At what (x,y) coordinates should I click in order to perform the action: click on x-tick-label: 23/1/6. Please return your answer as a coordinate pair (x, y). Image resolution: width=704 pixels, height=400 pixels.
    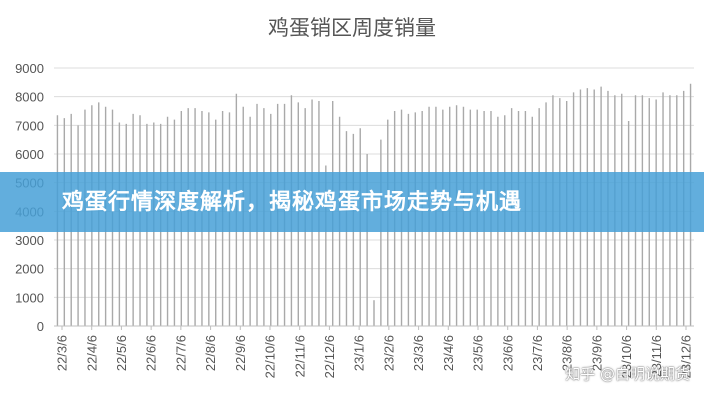
    Looking at the image, I should click on (359, 353).